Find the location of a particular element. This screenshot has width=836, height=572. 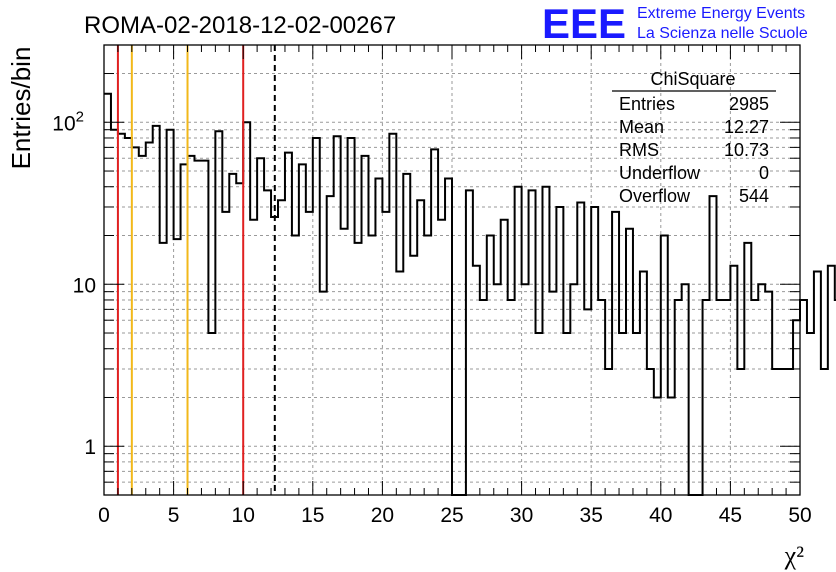

x-tick-label: 35 is located at coordinates (591, 515).